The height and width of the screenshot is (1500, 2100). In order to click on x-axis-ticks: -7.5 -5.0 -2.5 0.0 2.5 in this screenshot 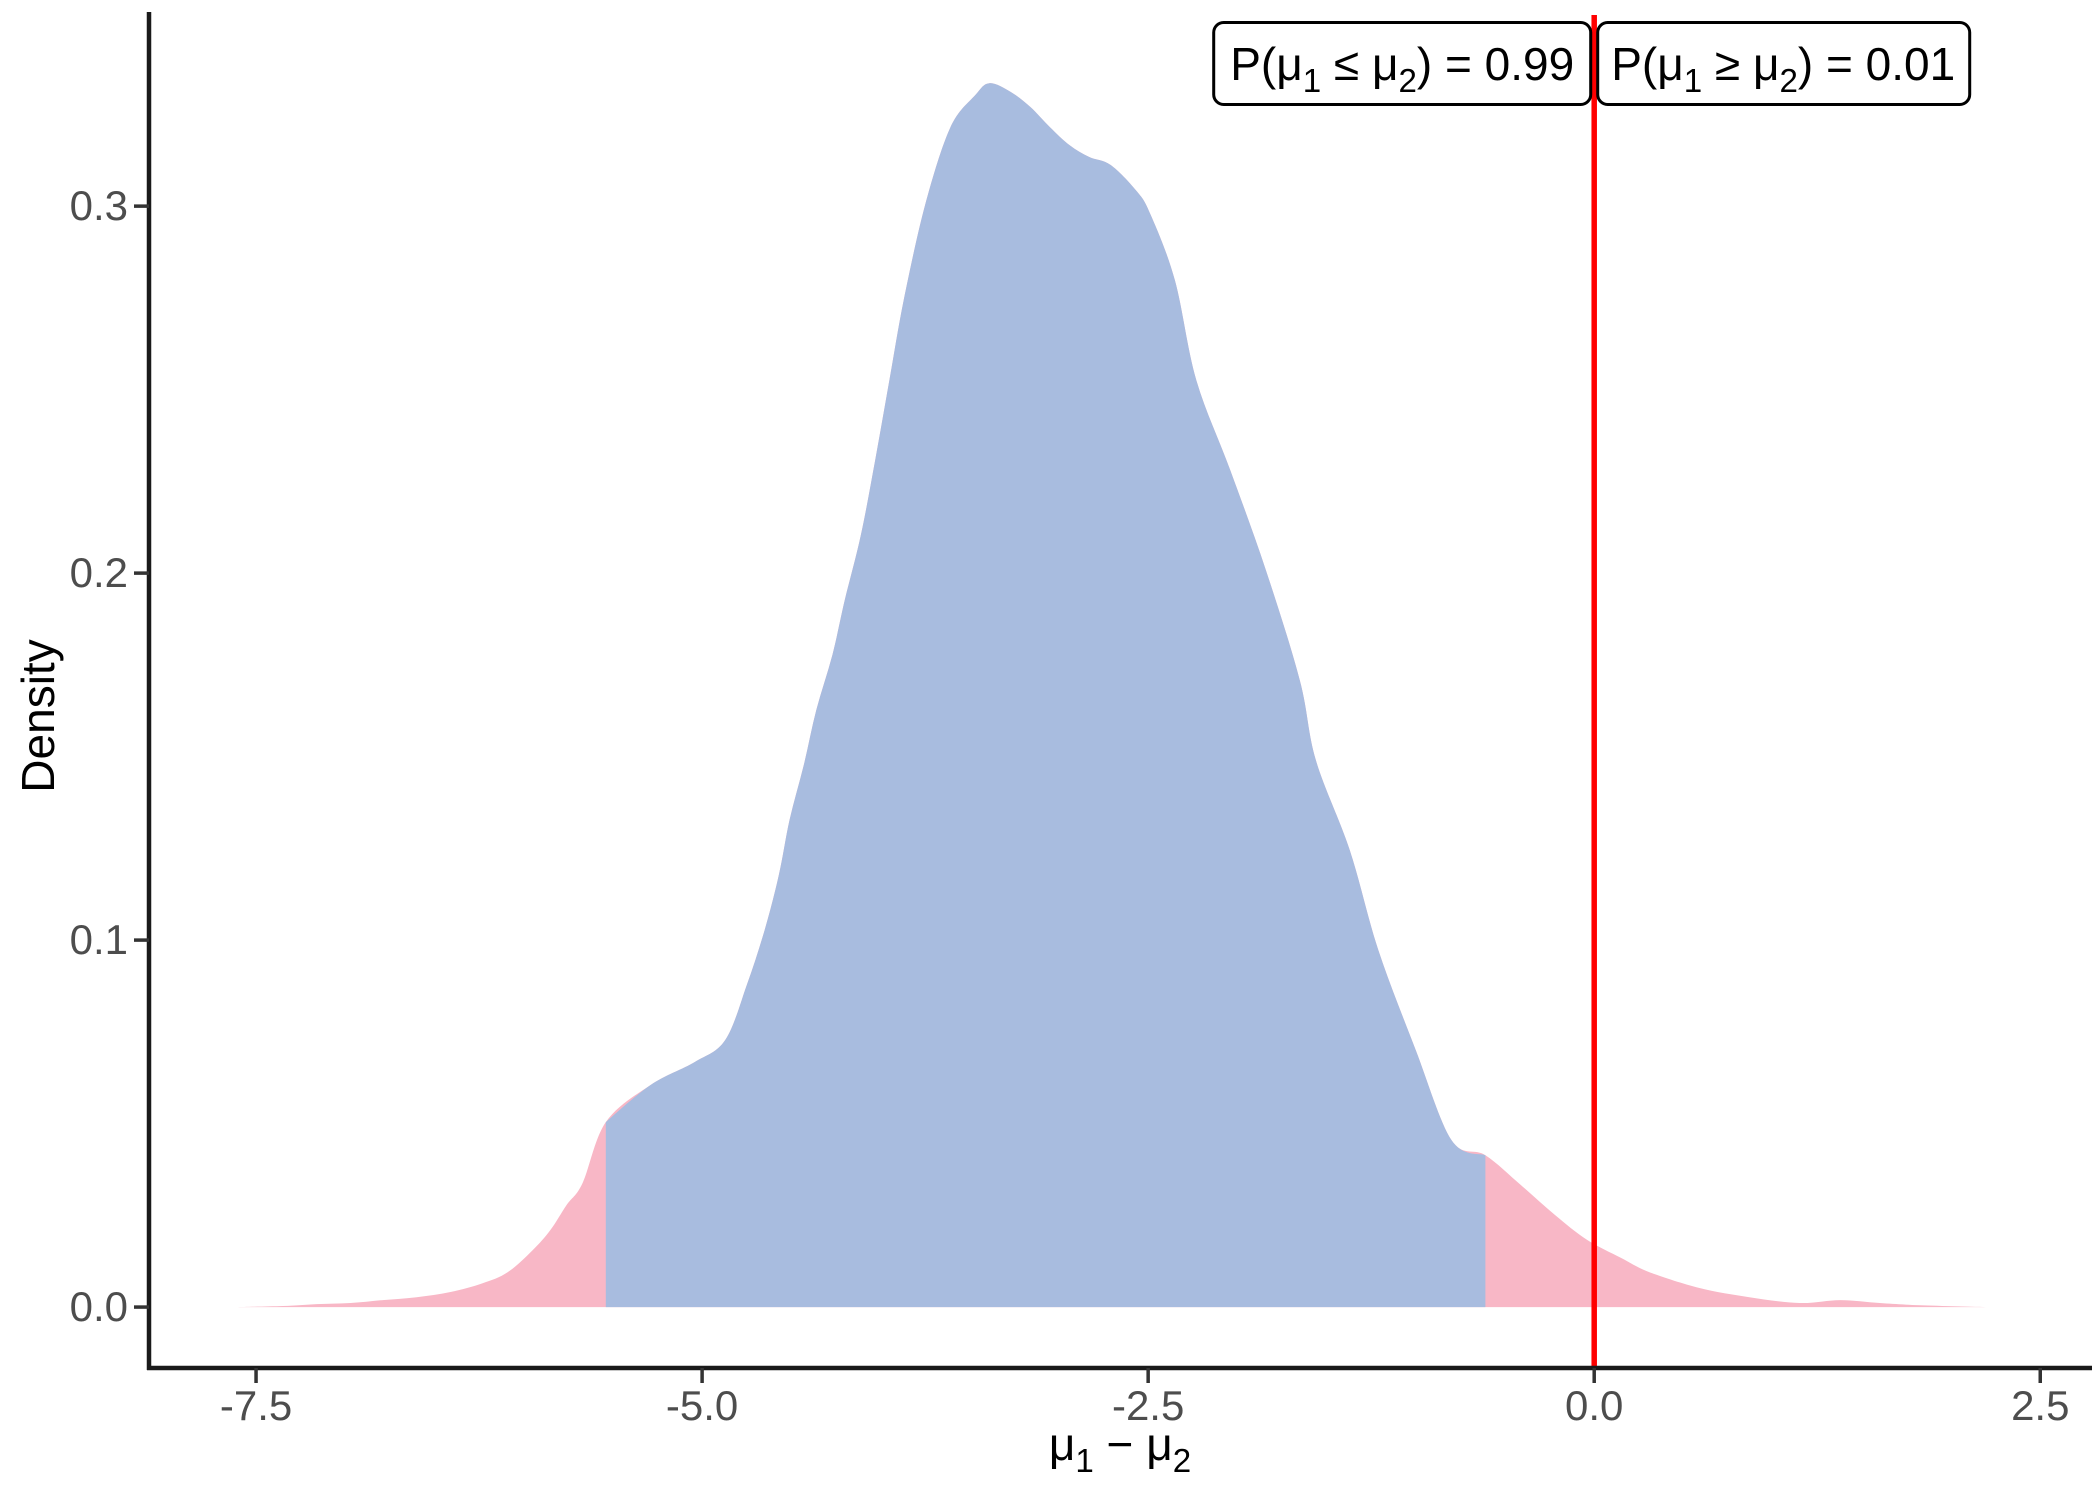, I will do `click(1144, 1398)`.